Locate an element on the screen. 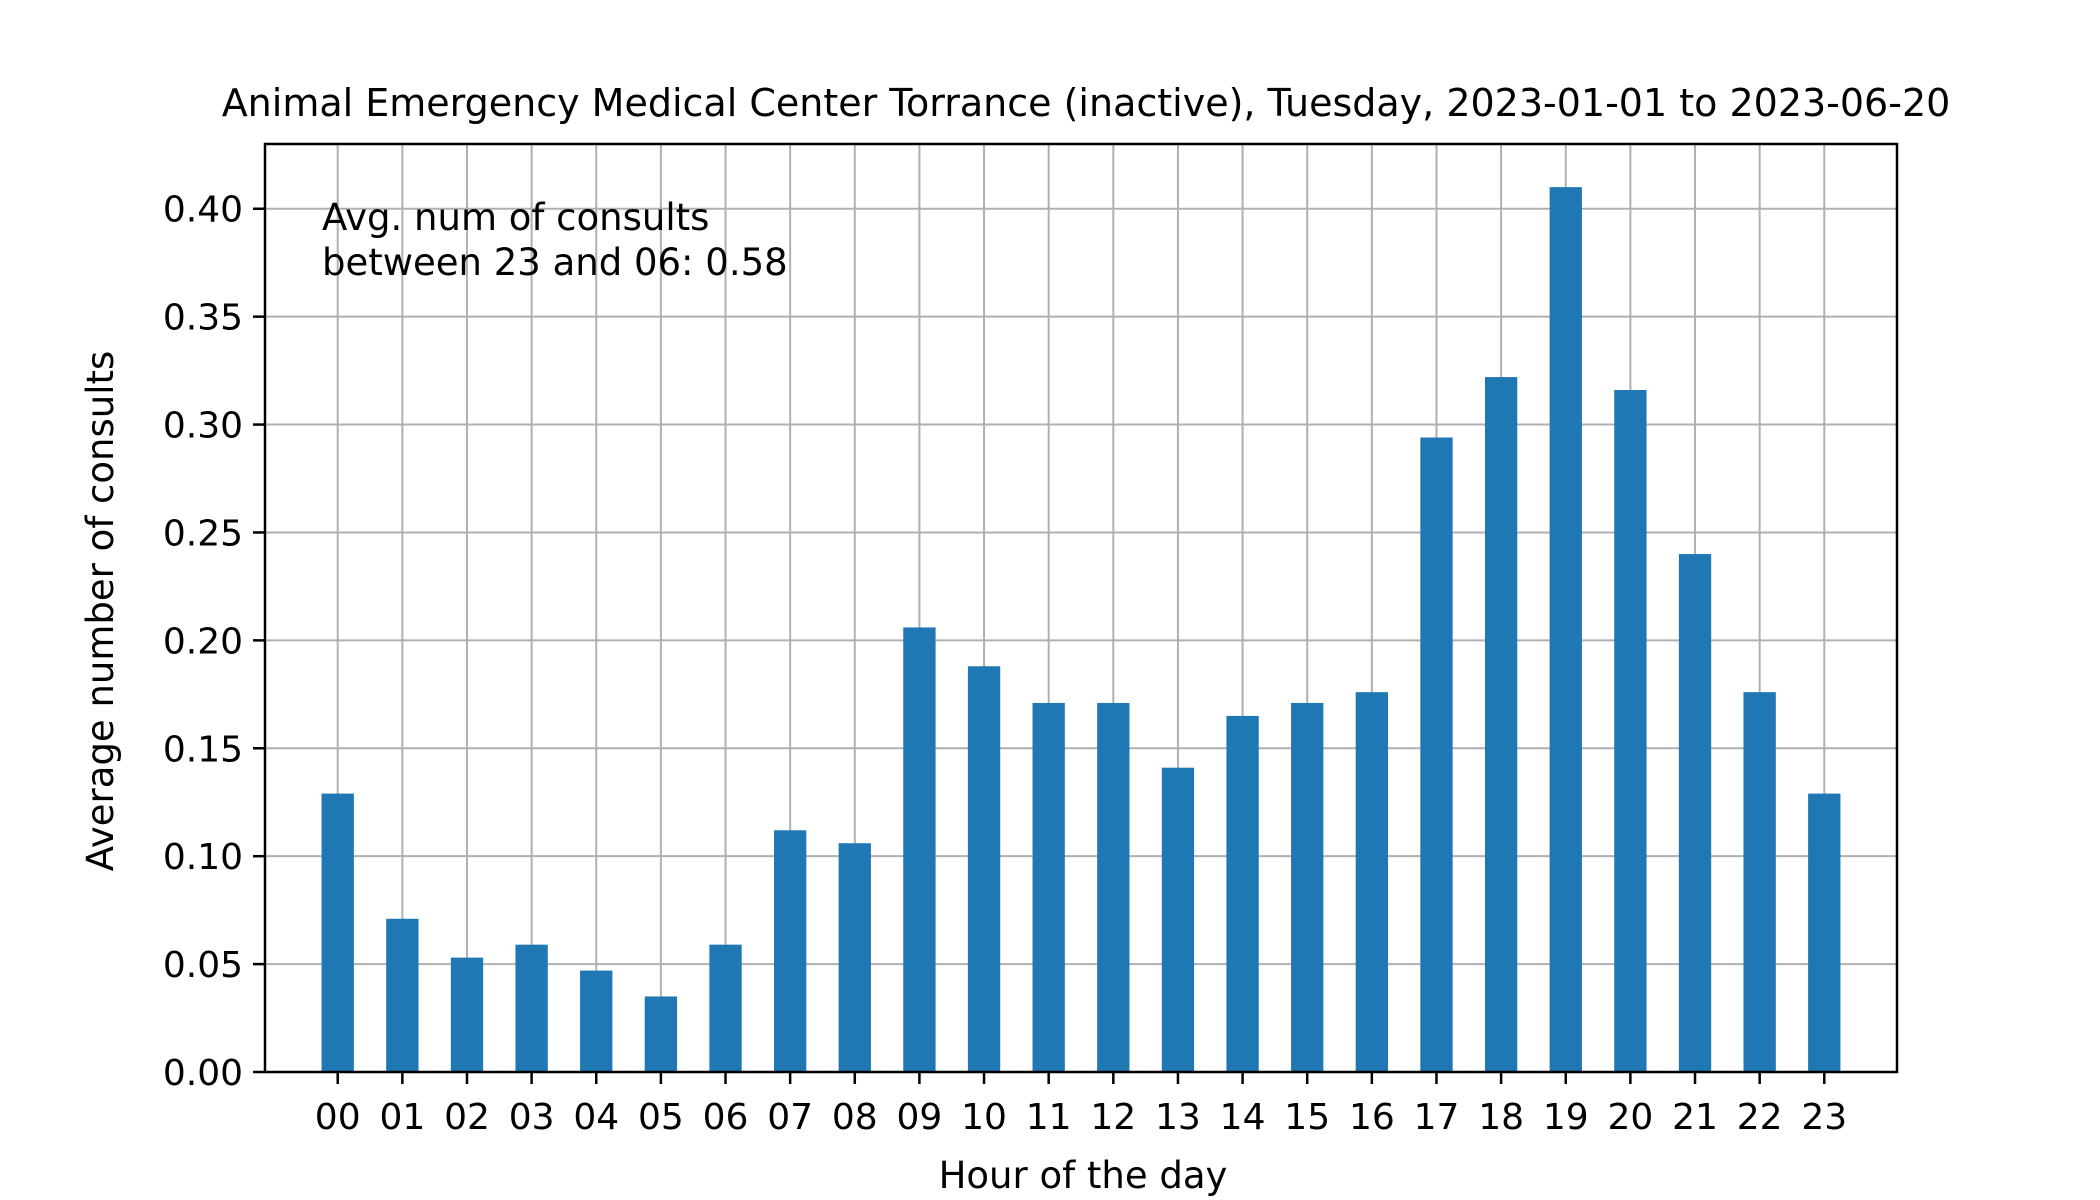  x-tick-label: 08 is located at coordinates (855, 1117).